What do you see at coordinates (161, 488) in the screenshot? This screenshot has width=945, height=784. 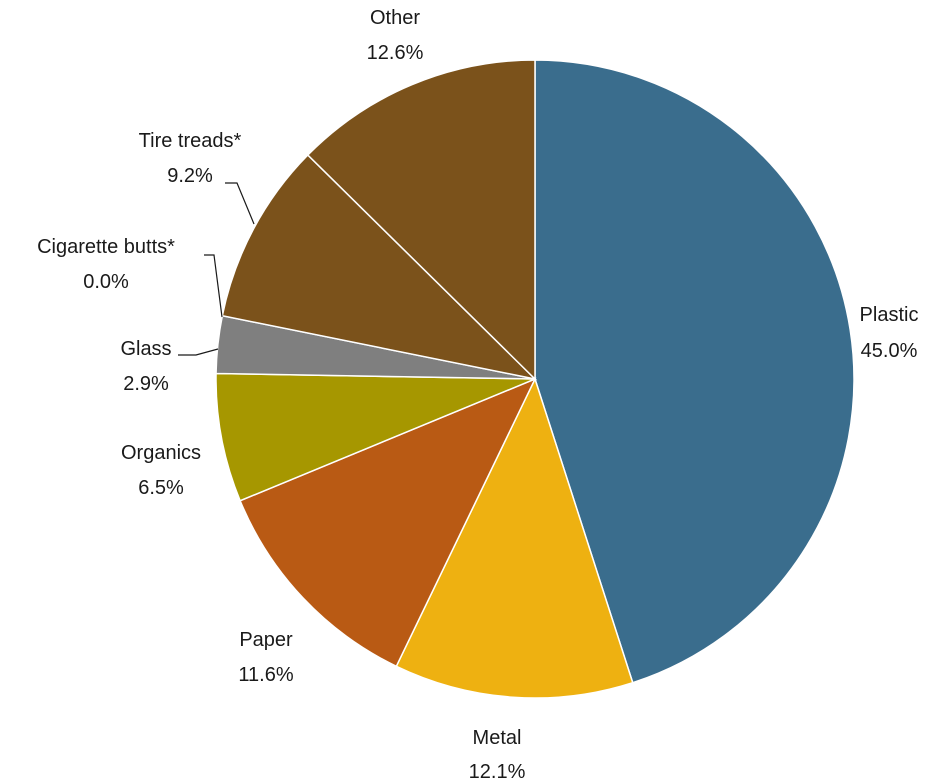 I see `slice-value-organics: 6.5%` at bounding box center [161, 488].